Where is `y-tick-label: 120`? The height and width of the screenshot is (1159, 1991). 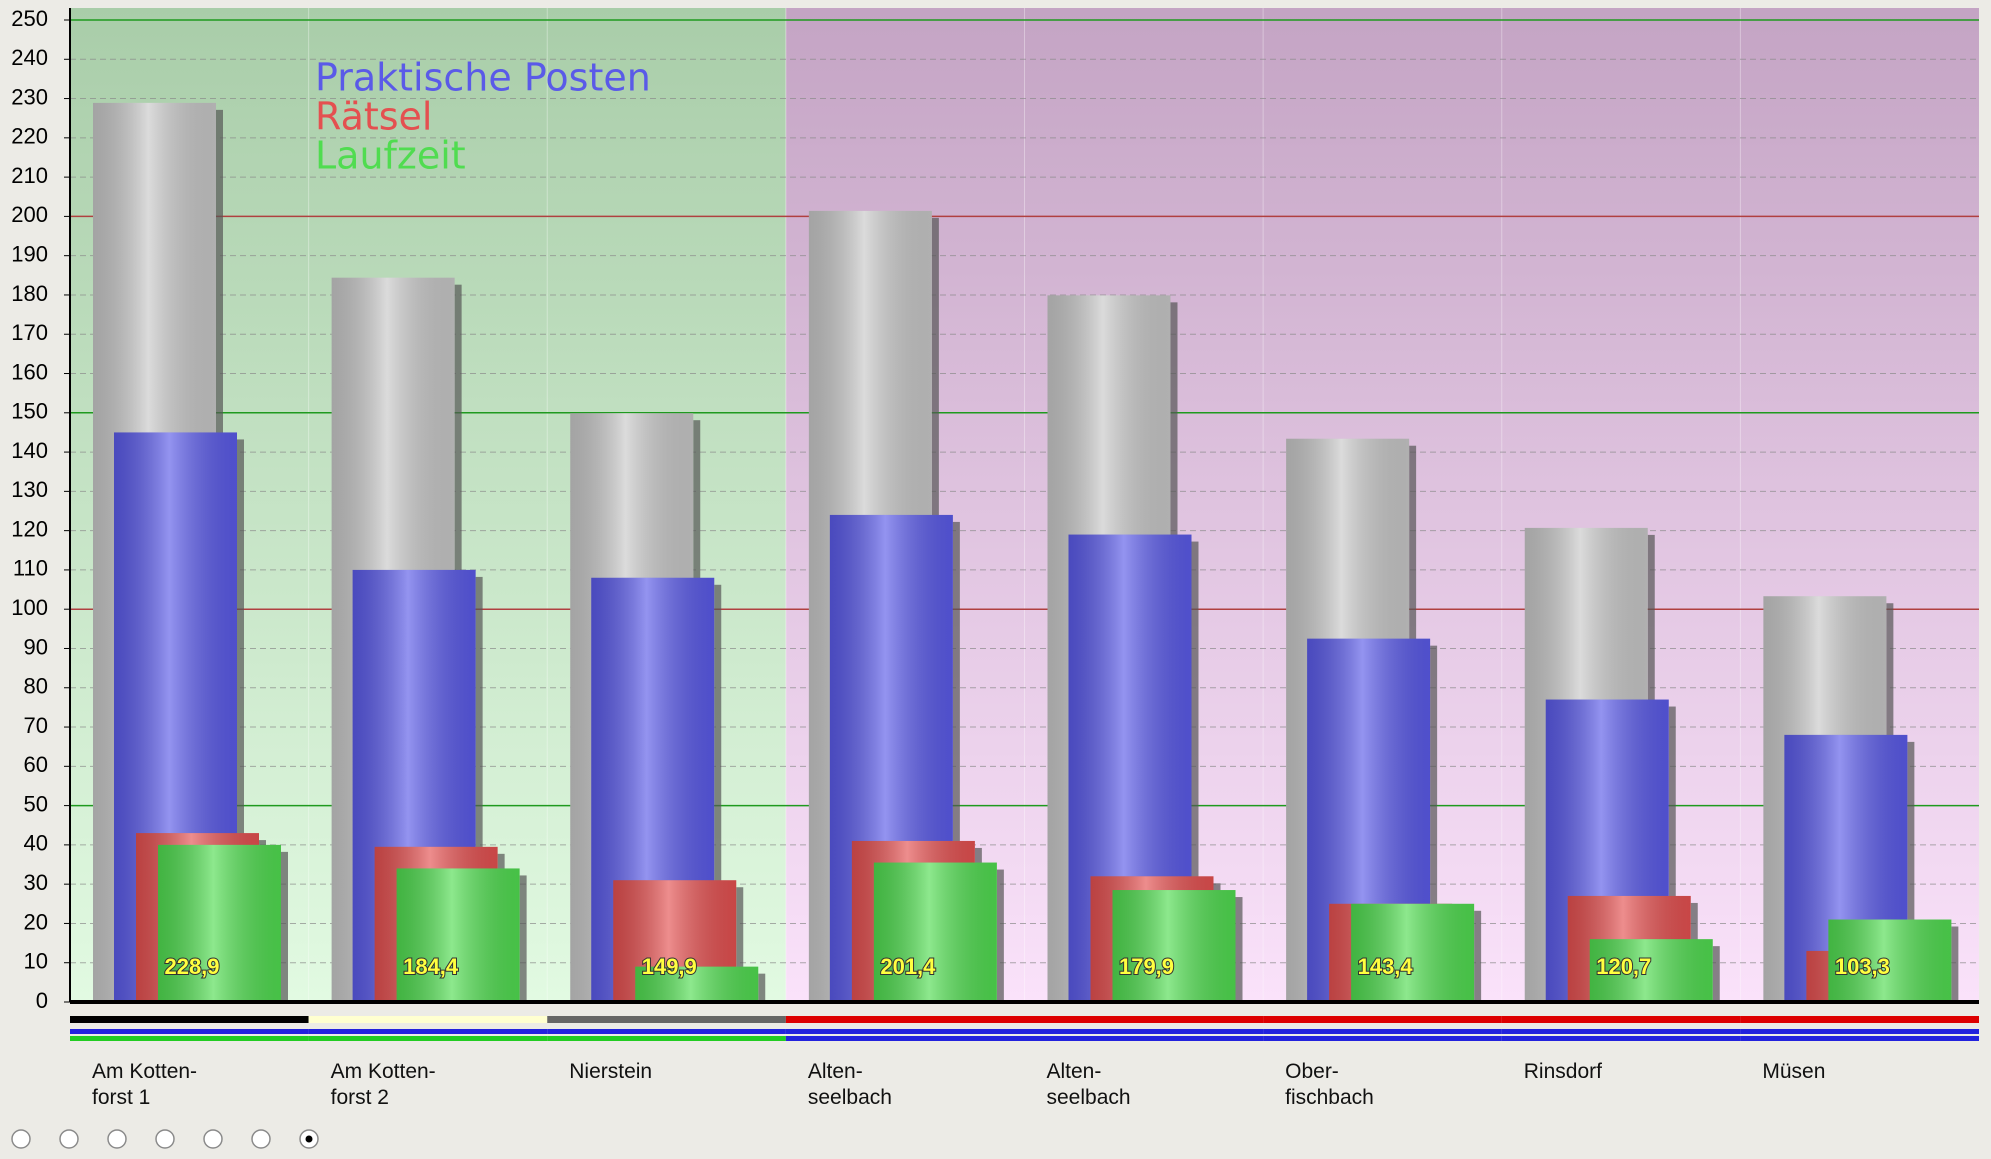 y-tick-label: 120 is located at coordinates (29, 528).